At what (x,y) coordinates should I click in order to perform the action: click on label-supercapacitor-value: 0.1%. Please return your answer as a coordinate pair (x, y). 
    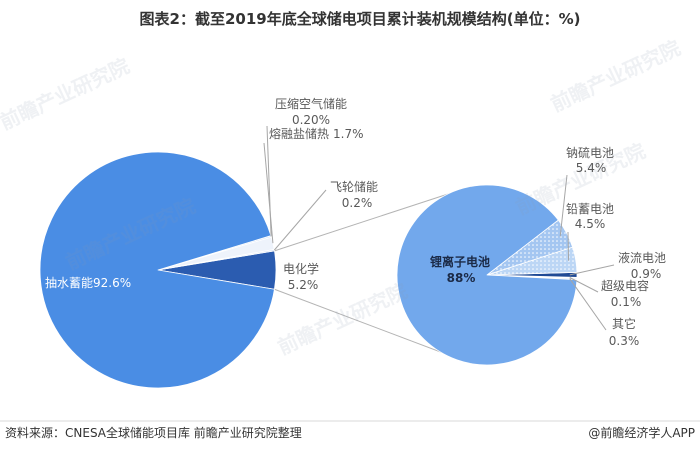
    Looking at the image, I should click on (626, 302).